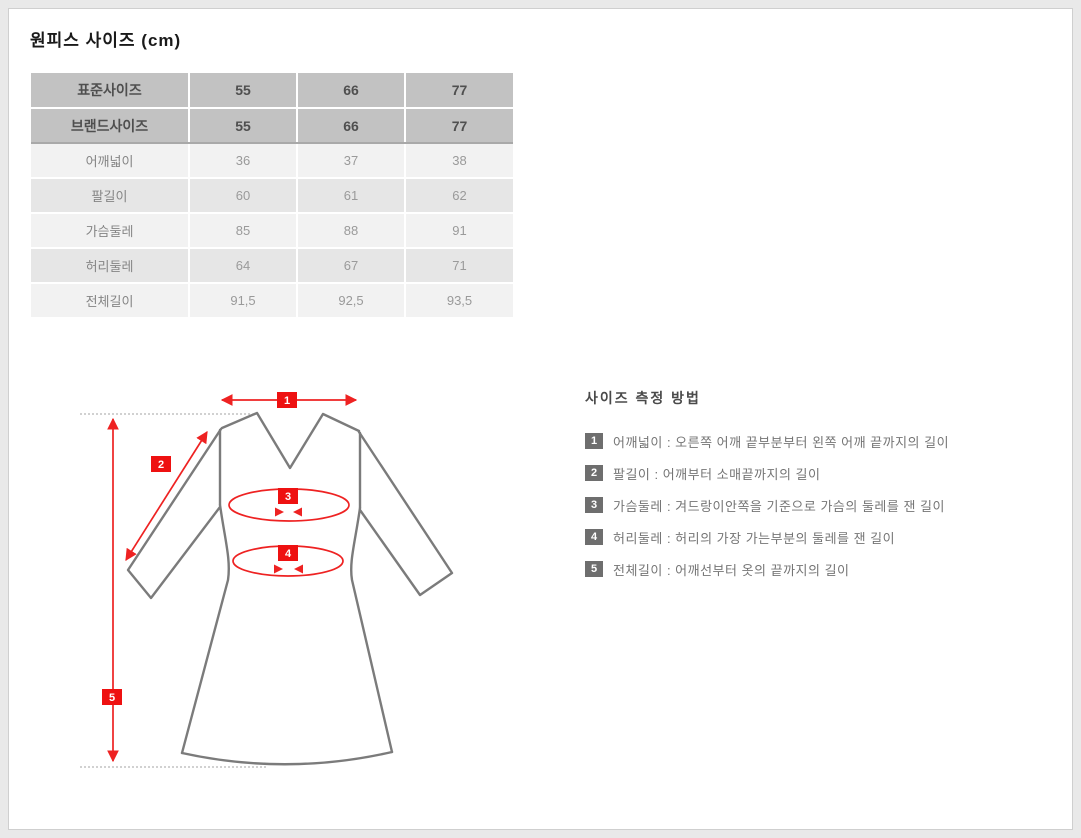 This screenshot has width=1081, height=838. Describe the element at coordinates (351, 266) in the screenshot. I see `value-cell: 67` at that location.